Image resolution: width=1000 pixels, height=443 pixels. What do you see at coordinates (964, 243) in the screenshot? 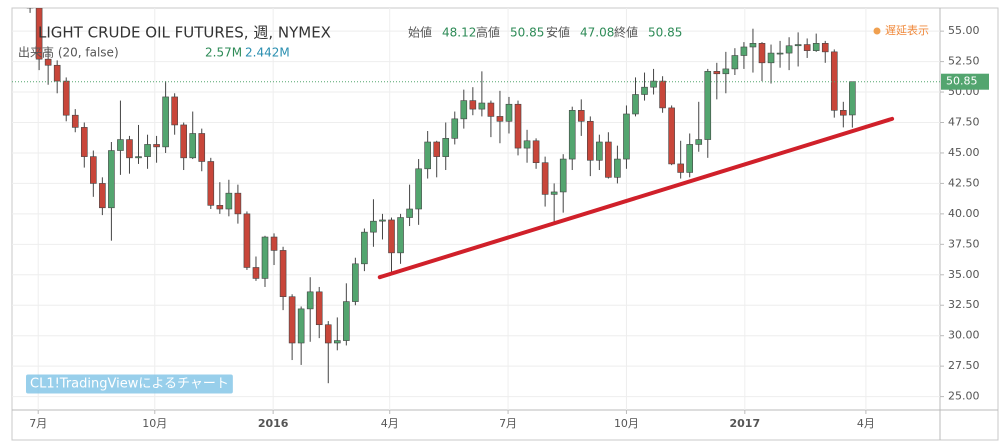
I see `y-tick-label: 37.50` at bounding box center [964, 243].